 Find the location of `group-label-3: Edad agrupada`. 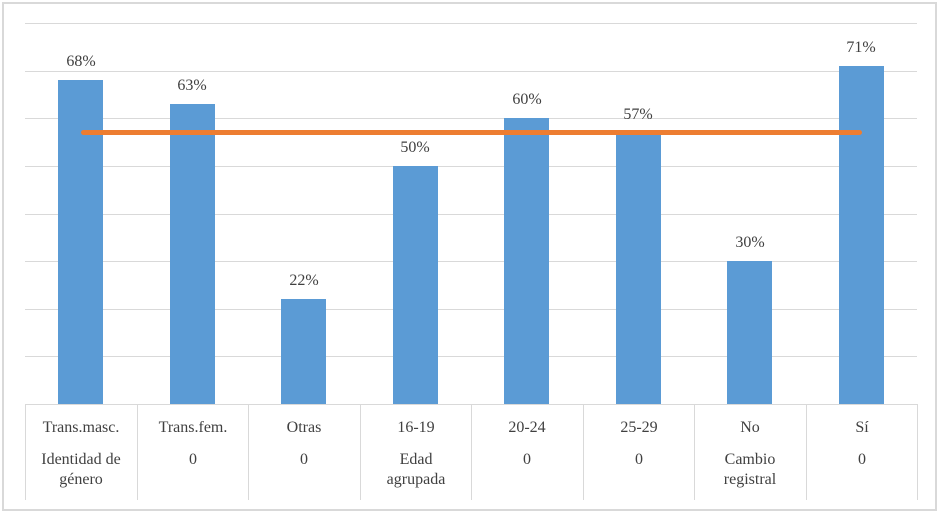

group-label-3: Edad agrupada is located at coordinates (416, 469).